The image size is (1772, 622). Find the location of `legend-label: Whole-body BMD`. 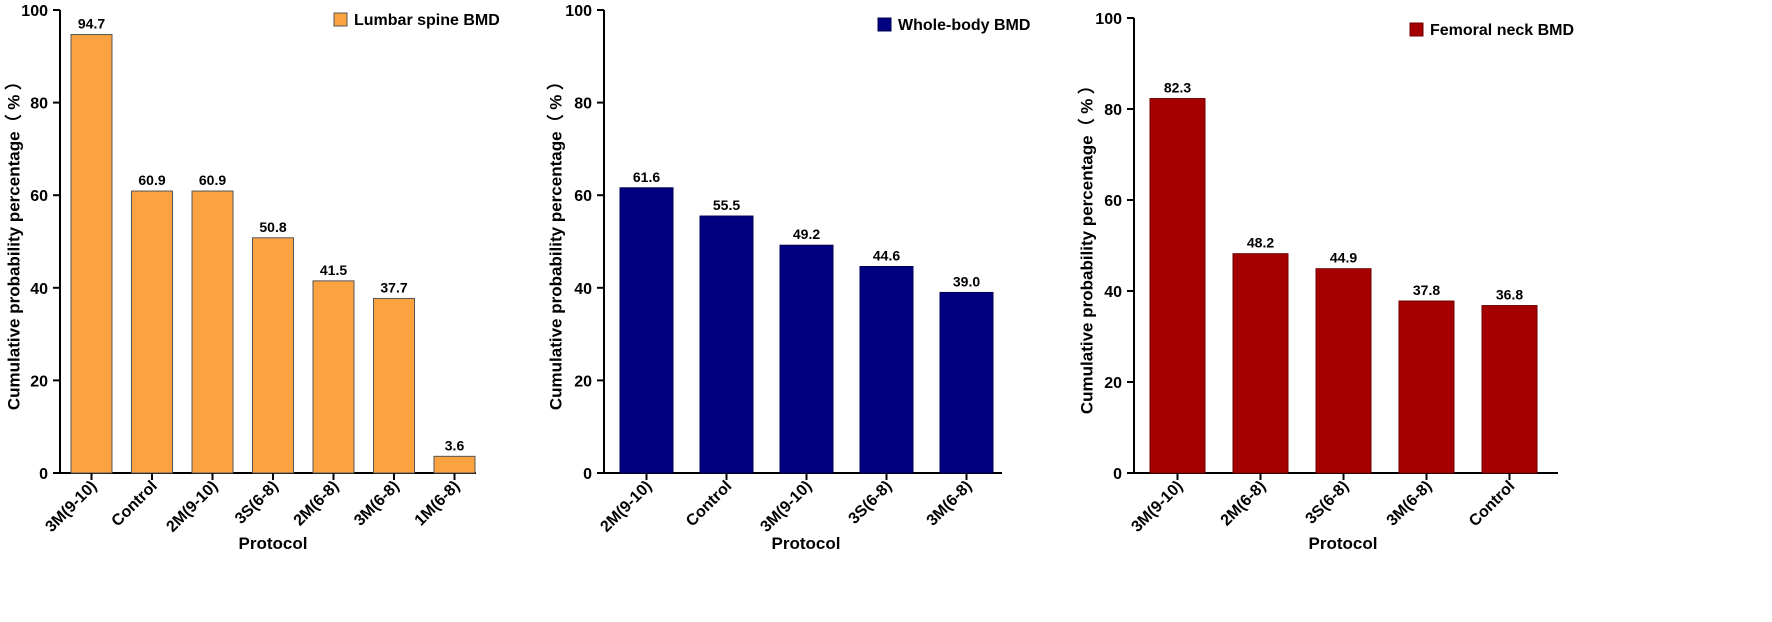

legend-label: Whole-body BMD is located at coordinates (964, 25).